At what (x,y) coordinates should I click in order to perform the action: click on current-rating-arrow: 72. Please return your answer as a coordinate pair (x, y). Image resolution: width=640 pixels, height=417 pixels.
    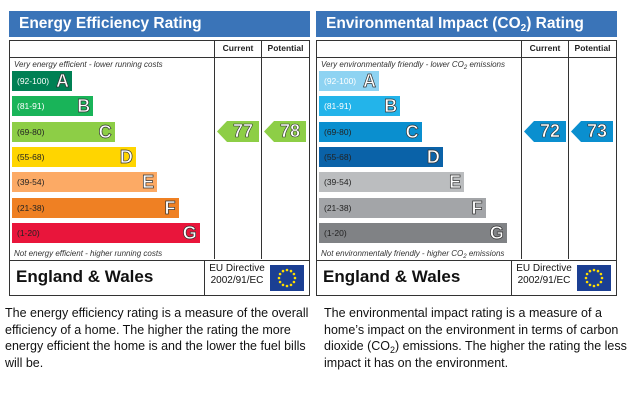
    Looking at the image, I should click on (545, 132).